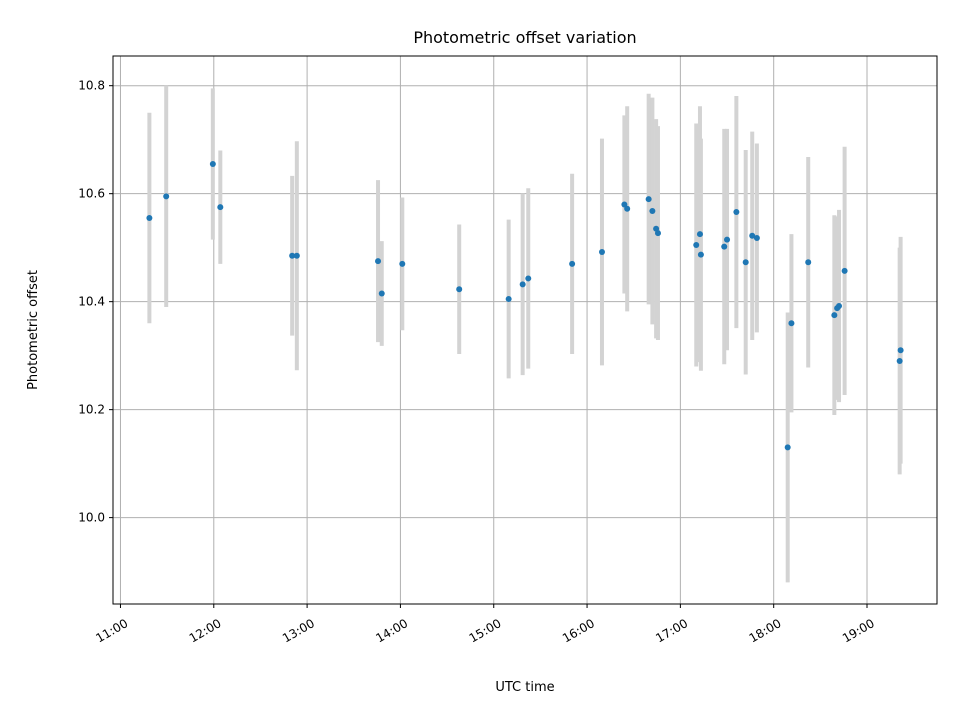 The image size is (960, 720). What do you see at coordinates (524, 687) in the screenshot?
I see `x-axis-label: UTC time` at bounding box center [524, 687].